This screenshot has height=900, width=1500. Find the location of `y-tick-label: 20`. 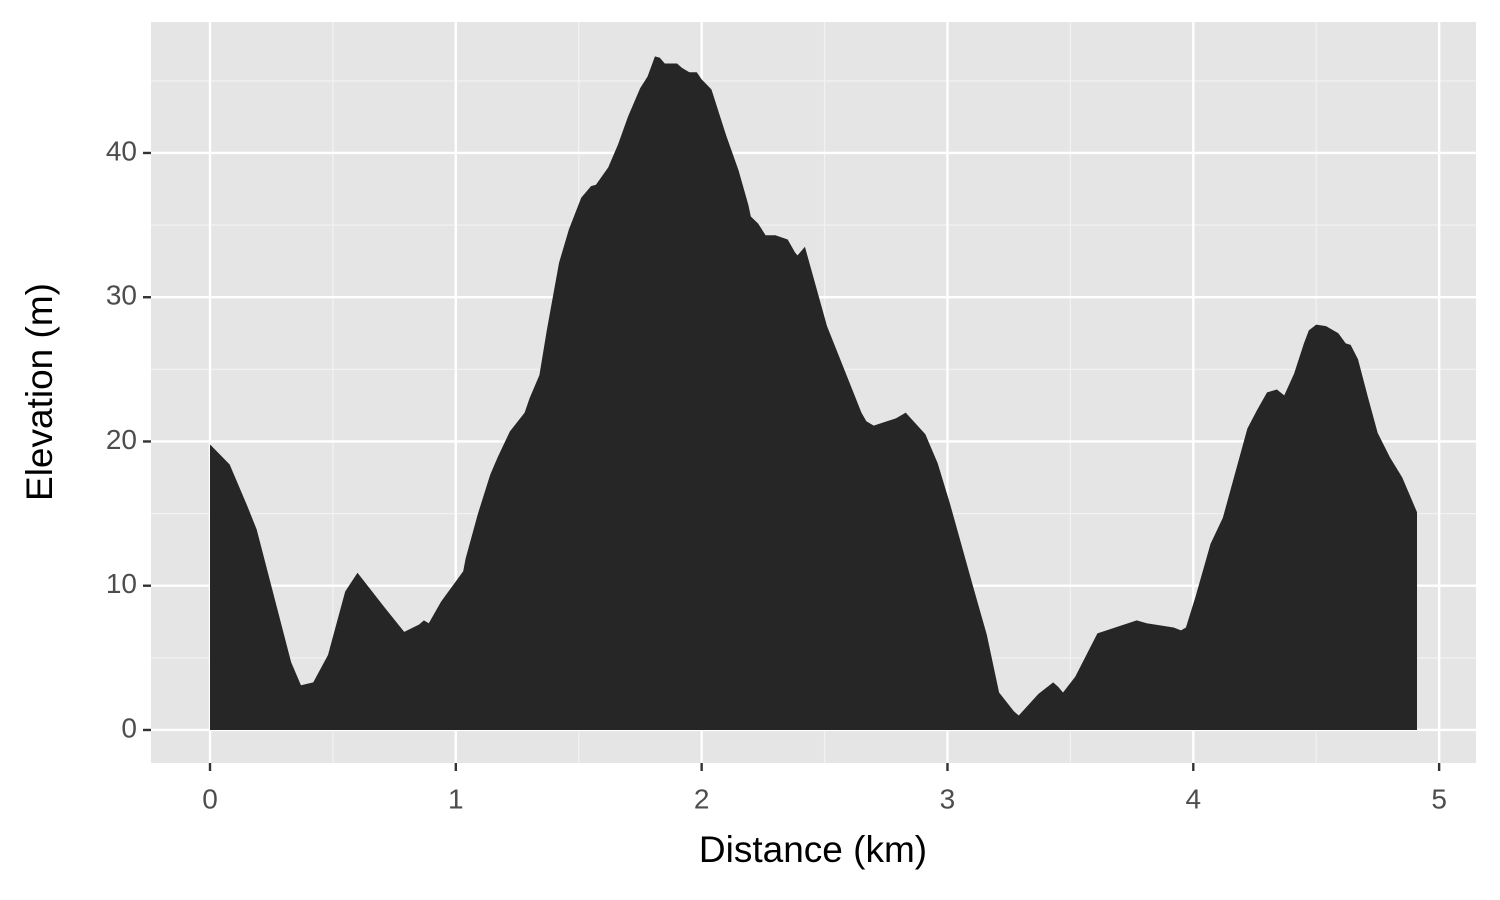

y-tick-label: 20 is located at coordinates (121, 439).